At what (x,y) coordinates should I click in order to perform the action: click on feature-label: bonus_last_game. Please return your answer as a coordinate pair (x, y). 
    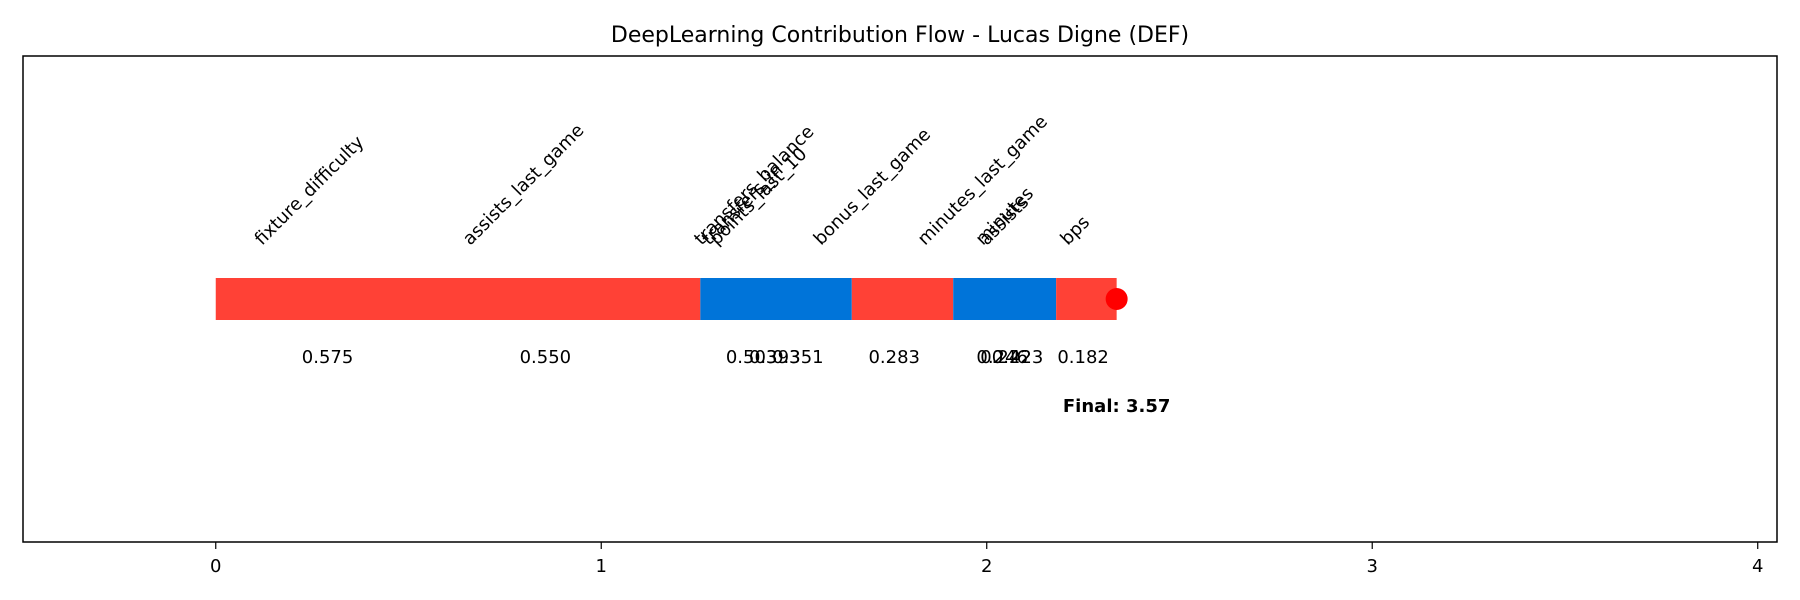
    Looking at the image, I should click on (872, 186).